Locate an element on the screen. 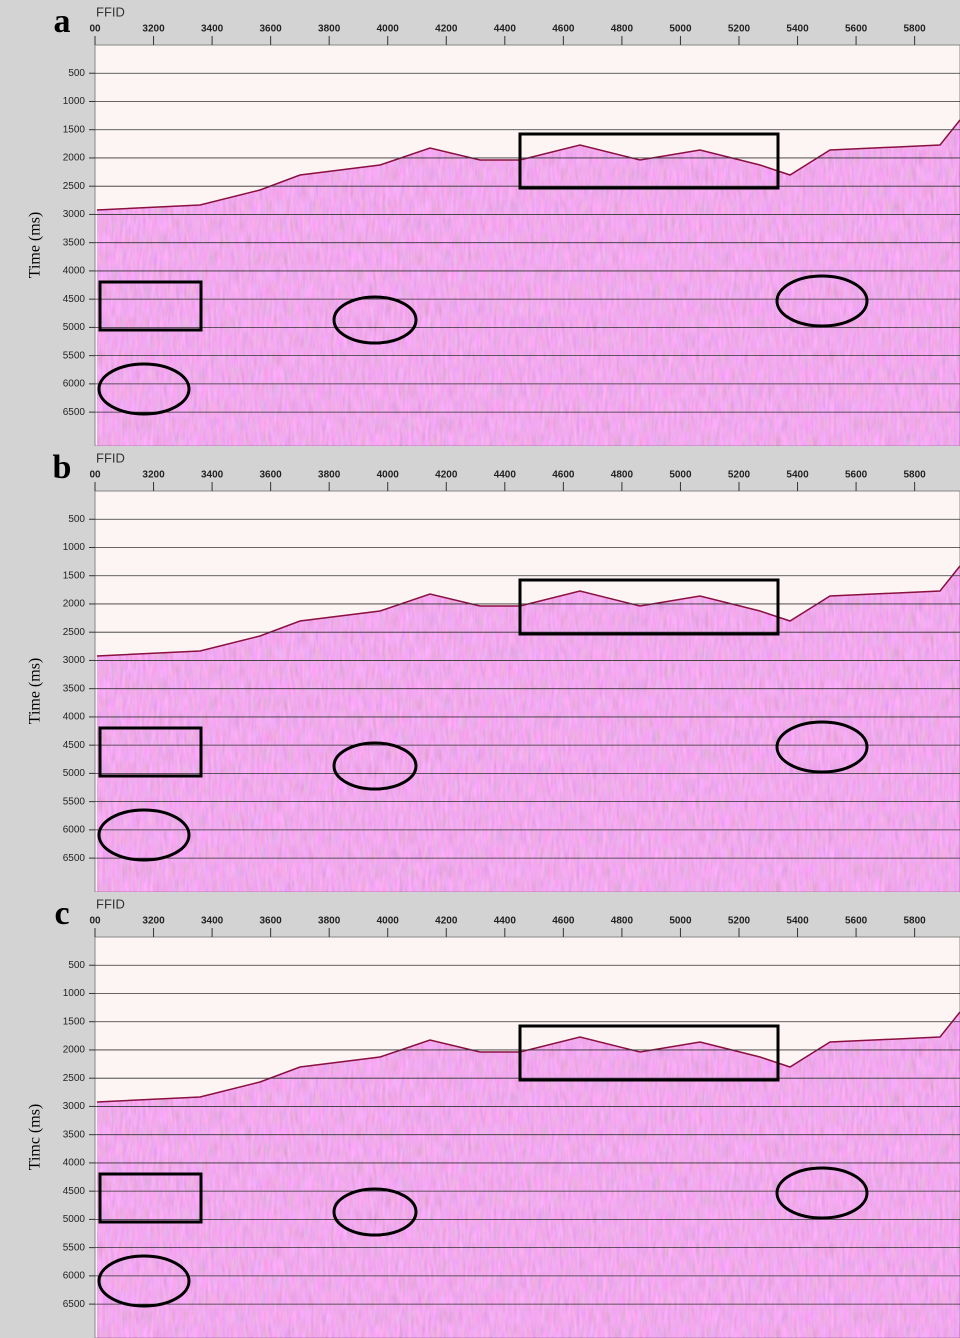 The width and height of the screenshot is (960, 1338). x-tick-label: 4200 is located at coordinates (446, 29).